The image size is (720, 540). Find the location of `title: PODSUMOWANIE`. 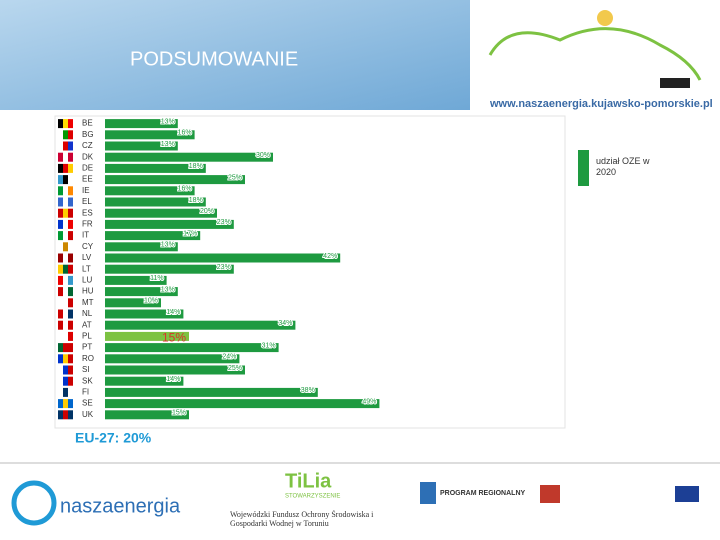

title: PODSUMOWANIE is located at coordinates (214, 59).